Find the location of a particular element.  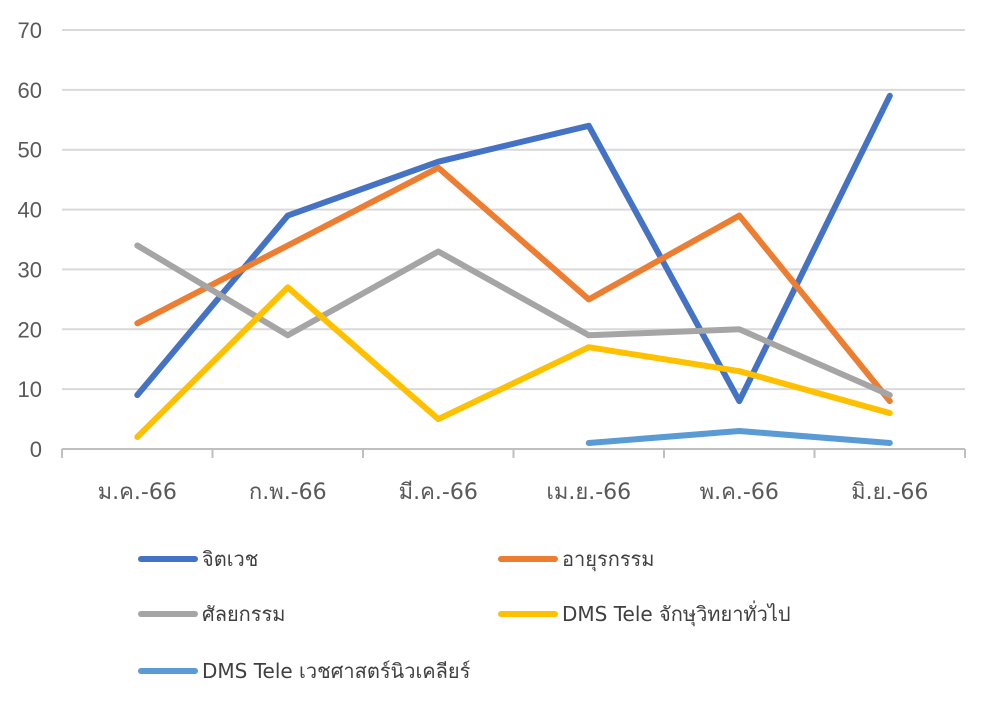

y-tick-label: 60 is located at coordinates (30, 90).